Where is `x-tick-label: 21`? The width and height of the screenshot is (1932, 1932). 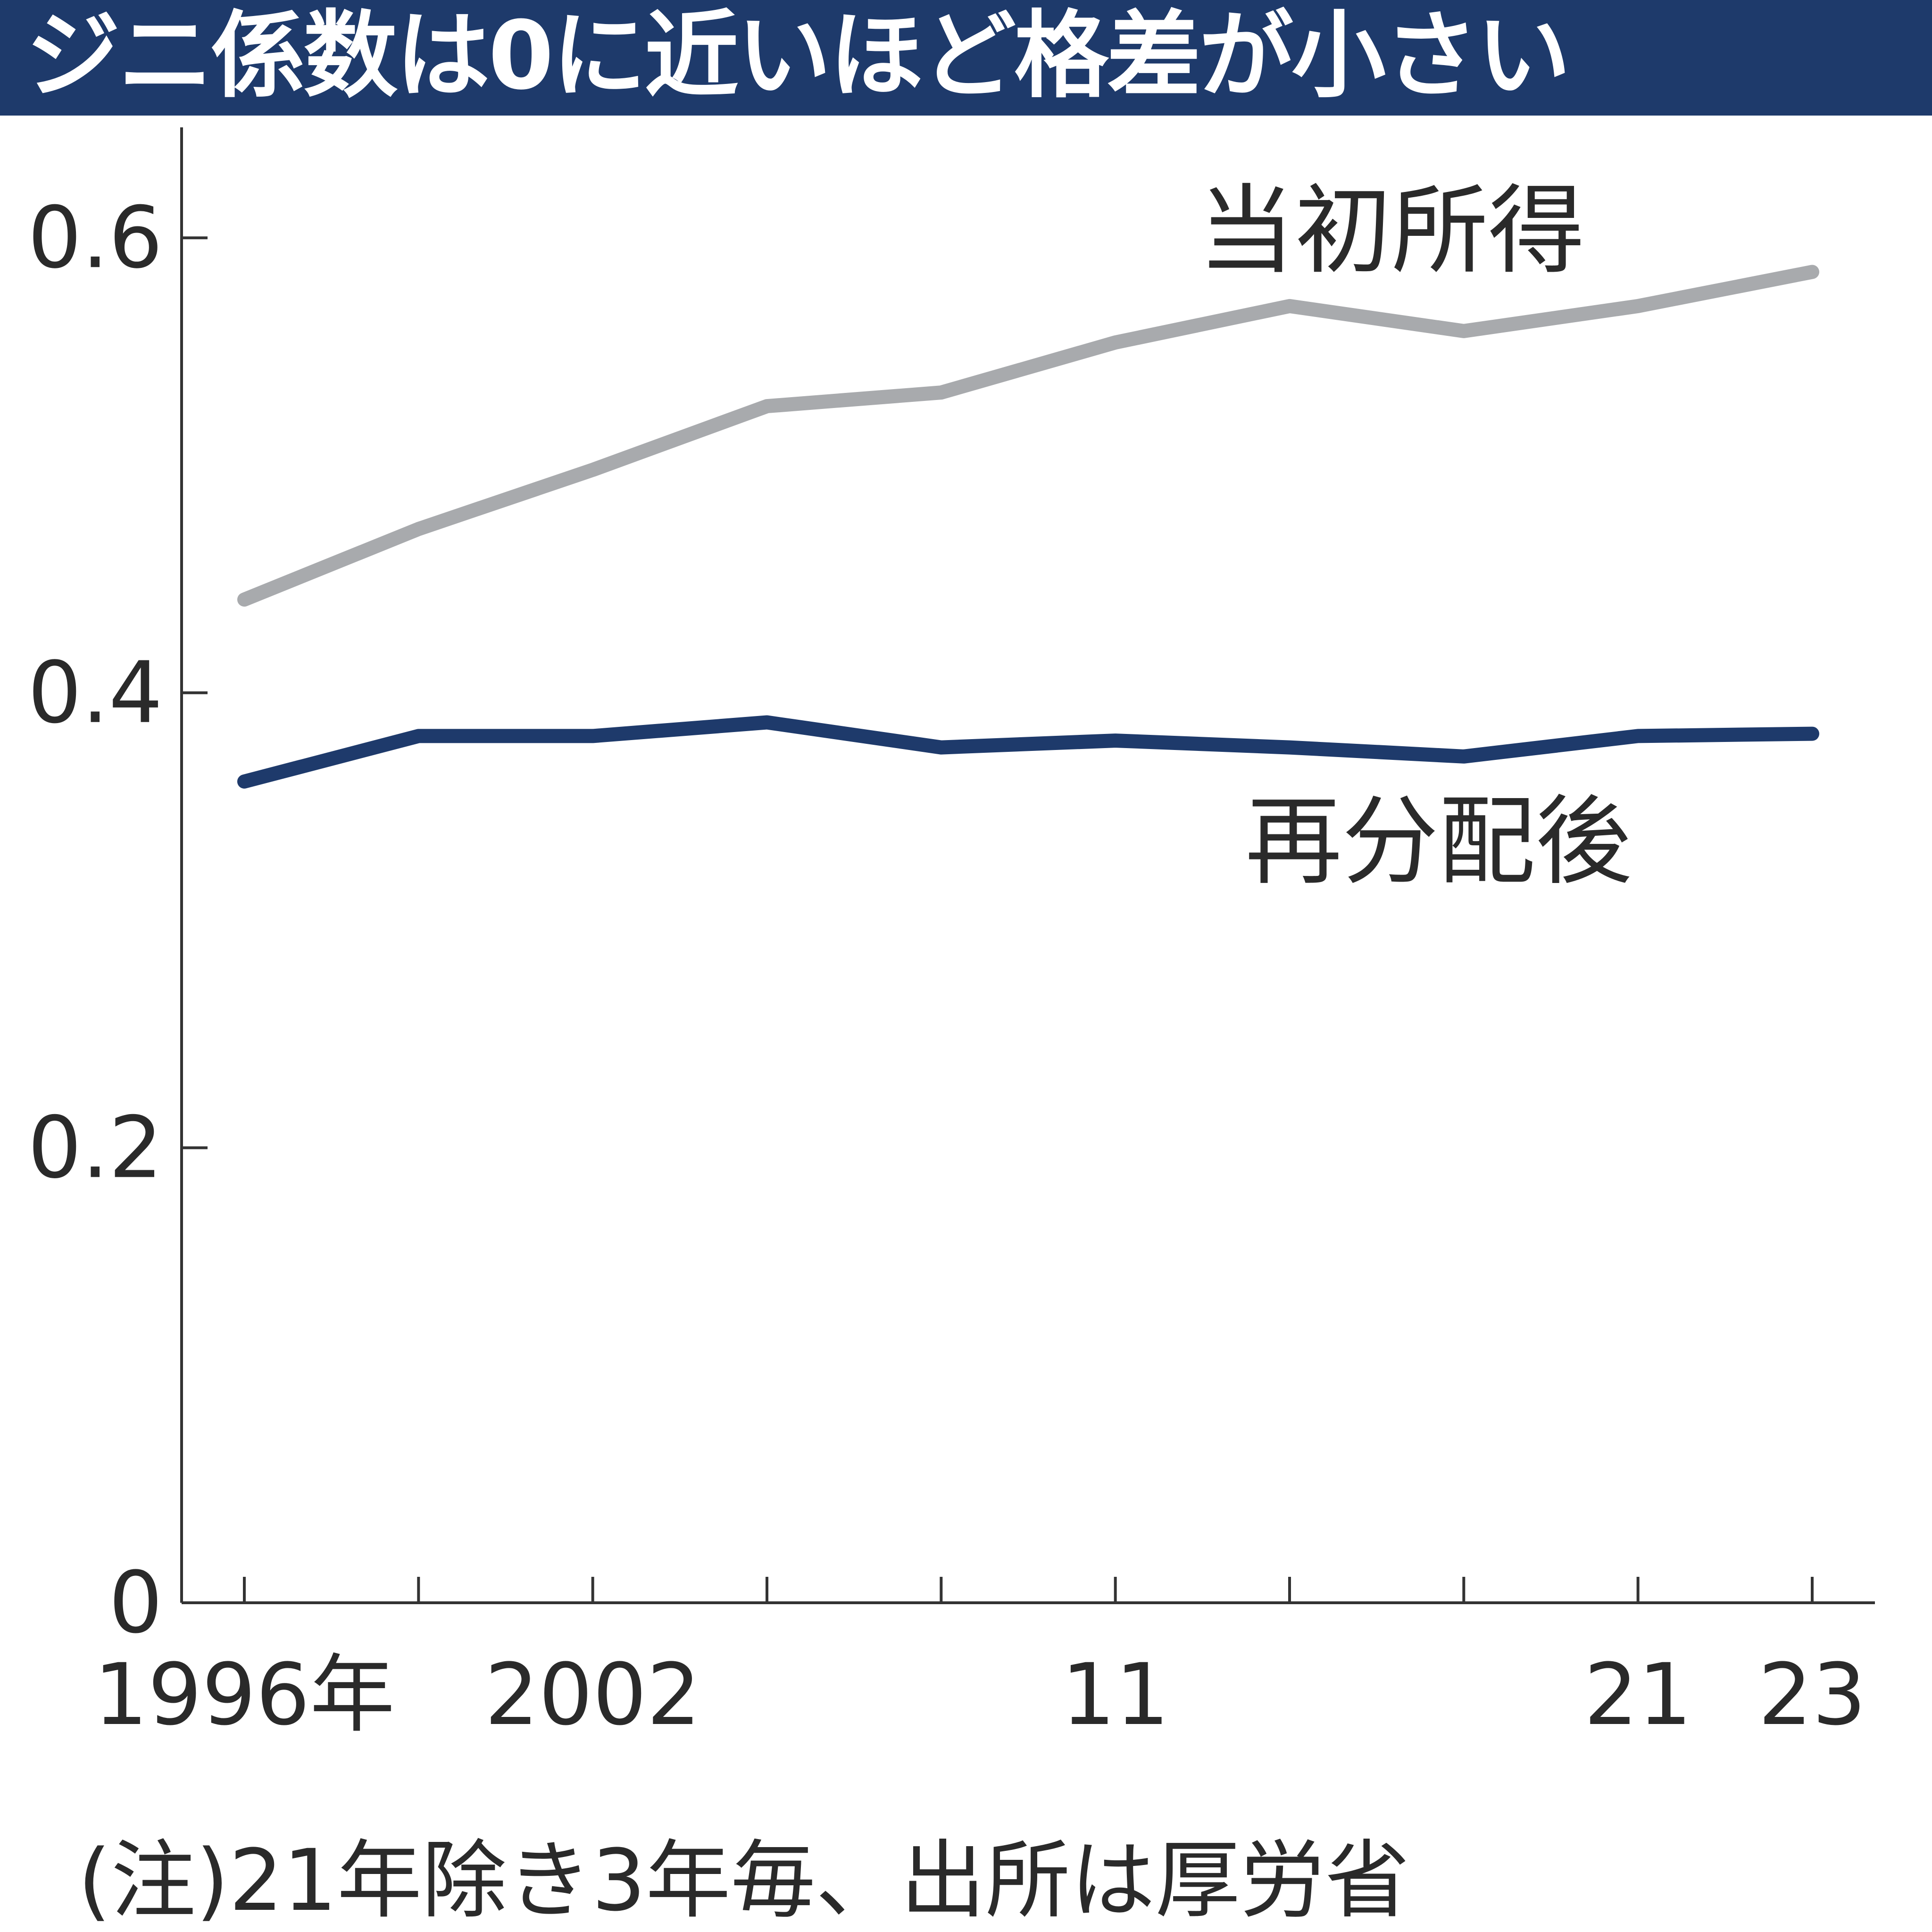
x-tick-label: 21 is located at coordinates (1638, 1695).